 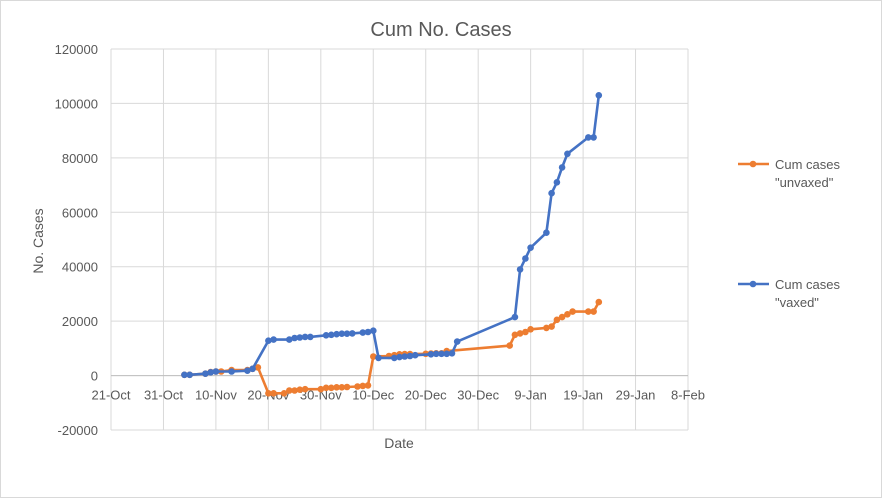 I want to click on x-tick-label: 29-Jan, so click(x=636, y=395).